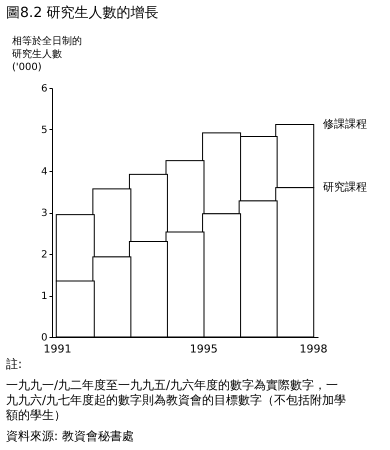 This screenshot has width=390, height=450. Describe the element at coordinates (44, 130) in the screenshot. I see `y-tick-label: 5` at that location.